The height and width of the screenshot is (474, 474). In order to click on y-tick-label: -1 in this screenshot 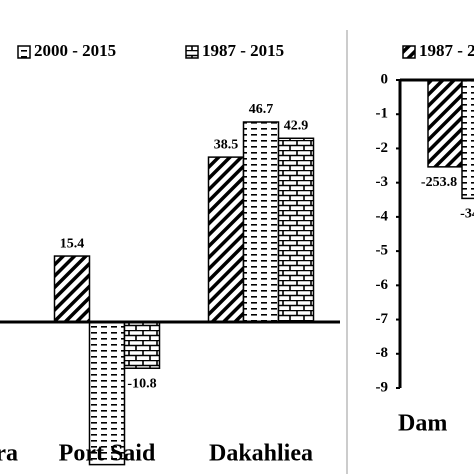, I will do `click(382, 114)`.